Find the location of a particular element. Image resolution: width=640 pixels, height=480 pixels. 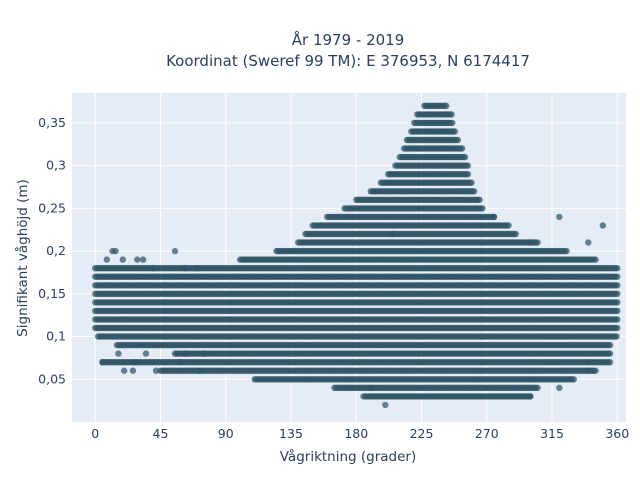

chart-title: År 1979 - 2019 is located at coordinates (348, 39).